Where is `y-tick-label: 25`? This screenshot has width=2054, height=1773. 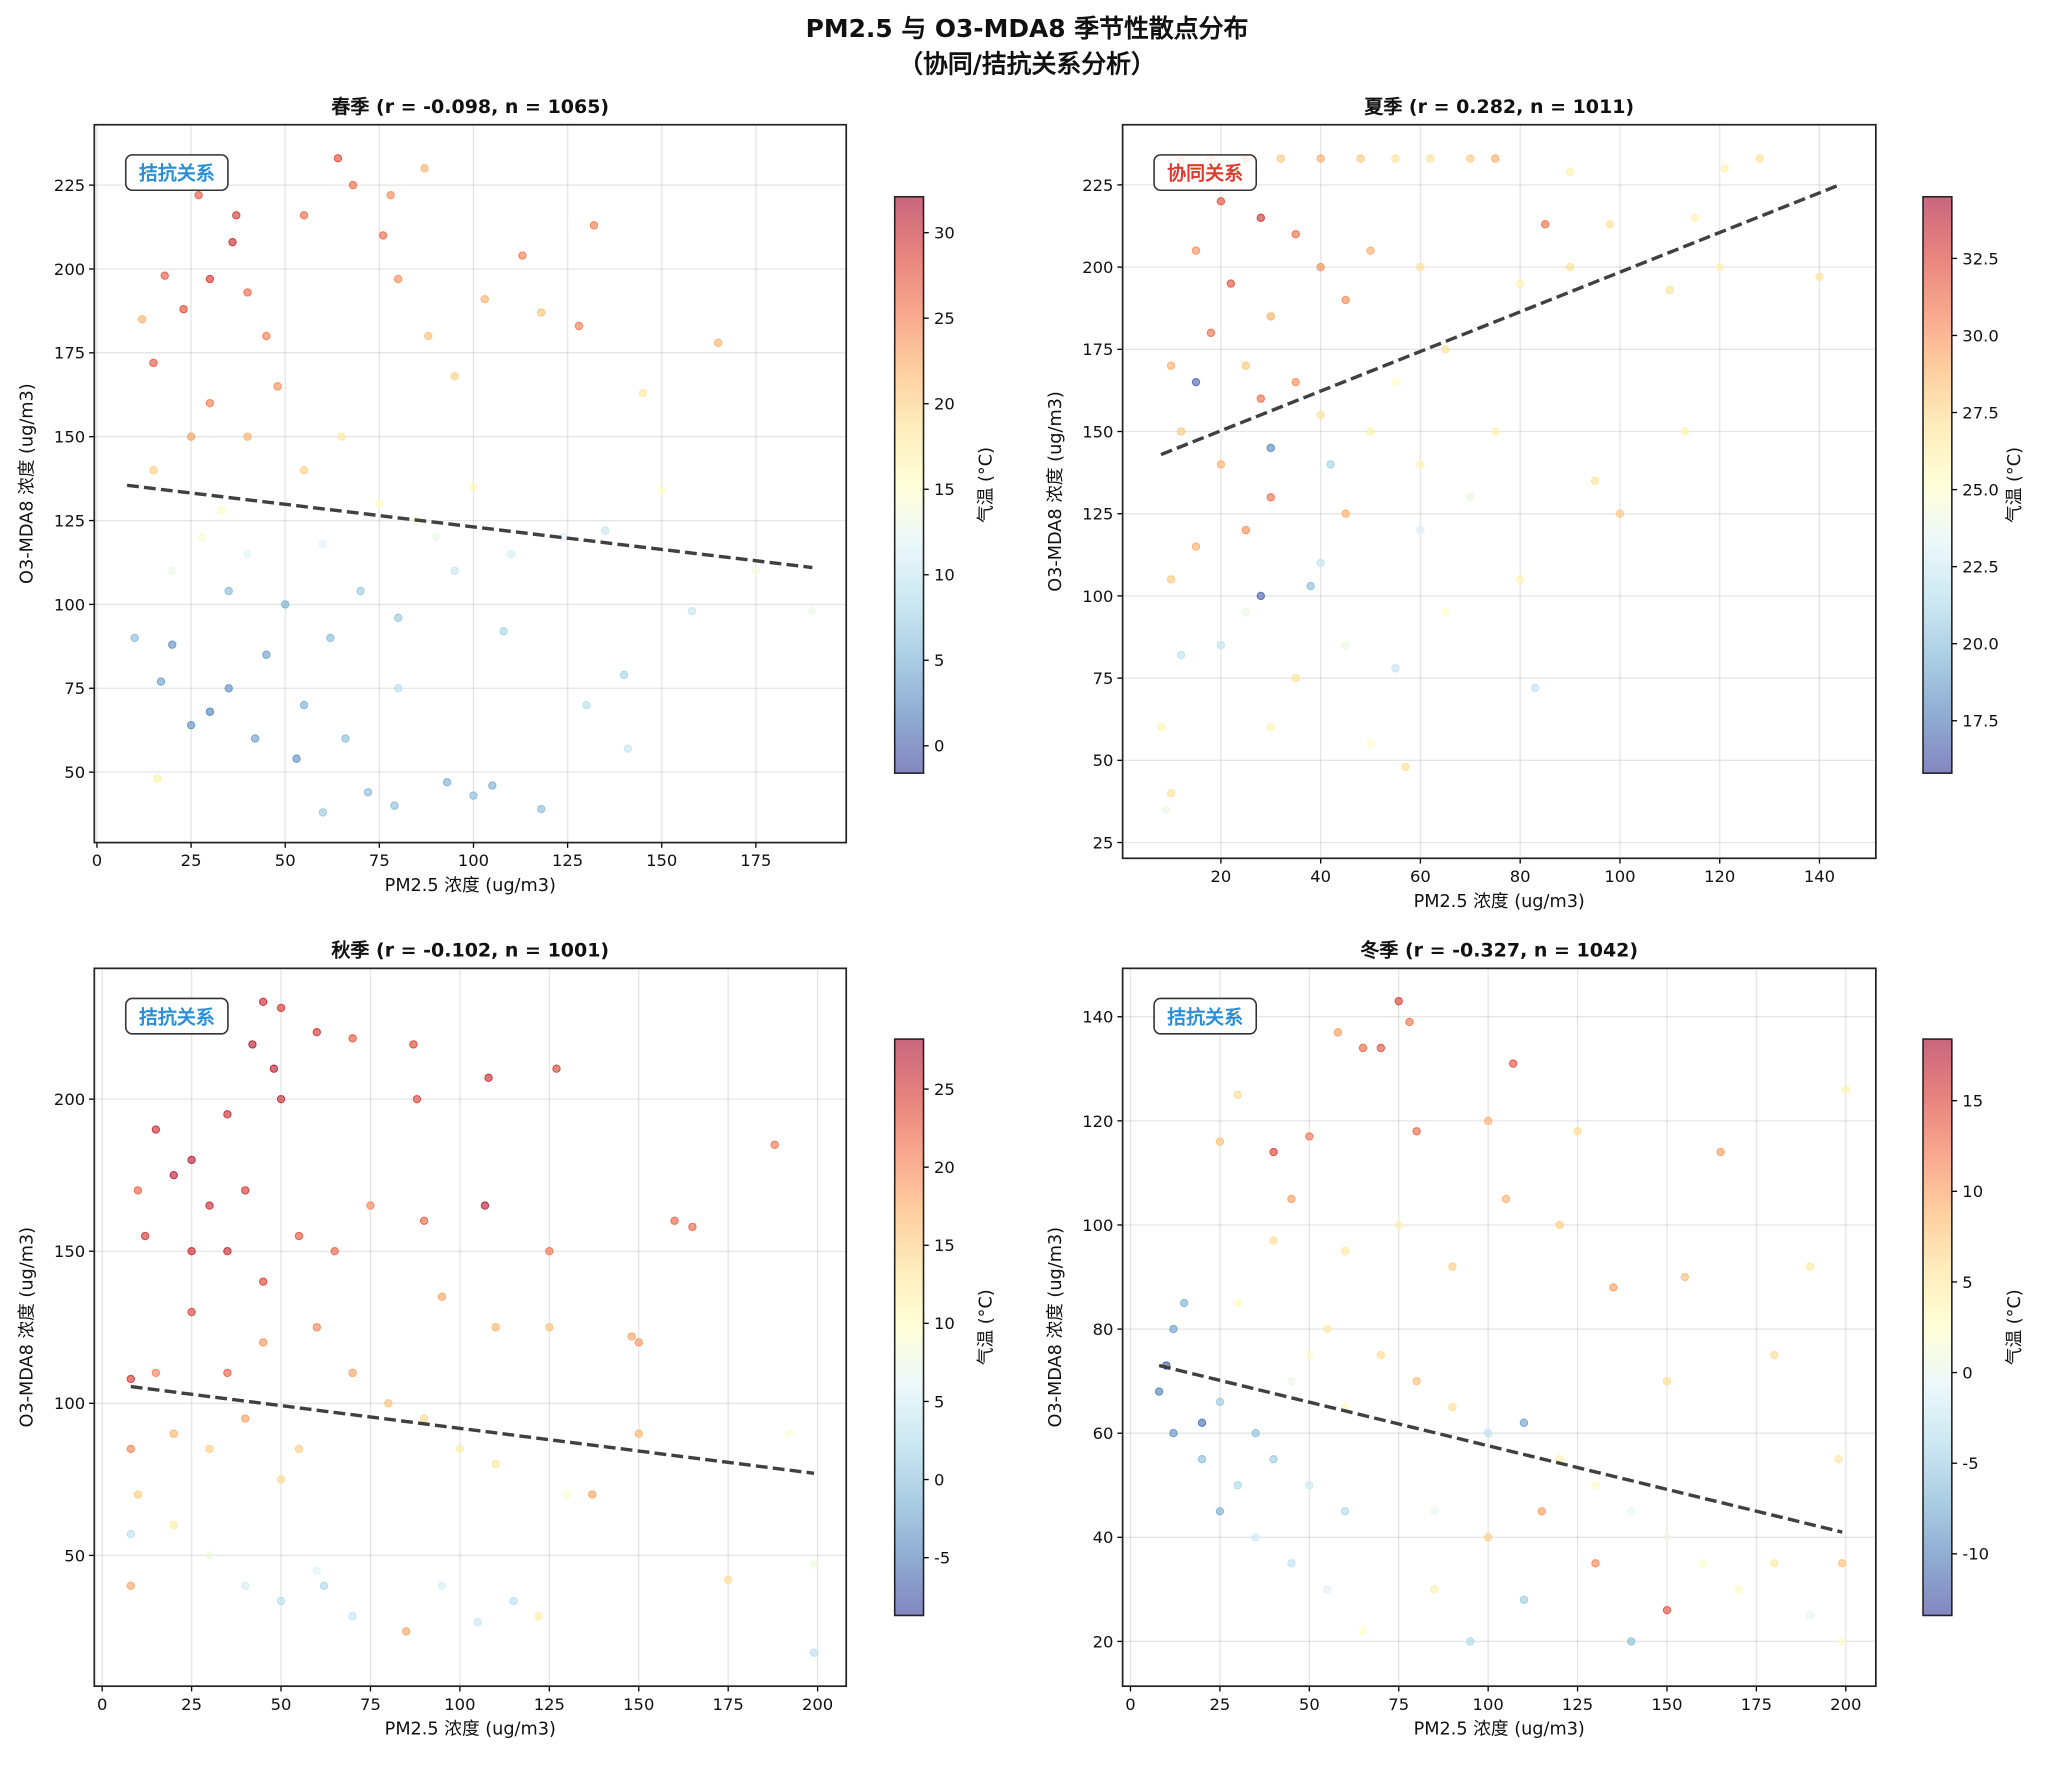
y-tick-label: 25 is located at coordinates (1103, 842).